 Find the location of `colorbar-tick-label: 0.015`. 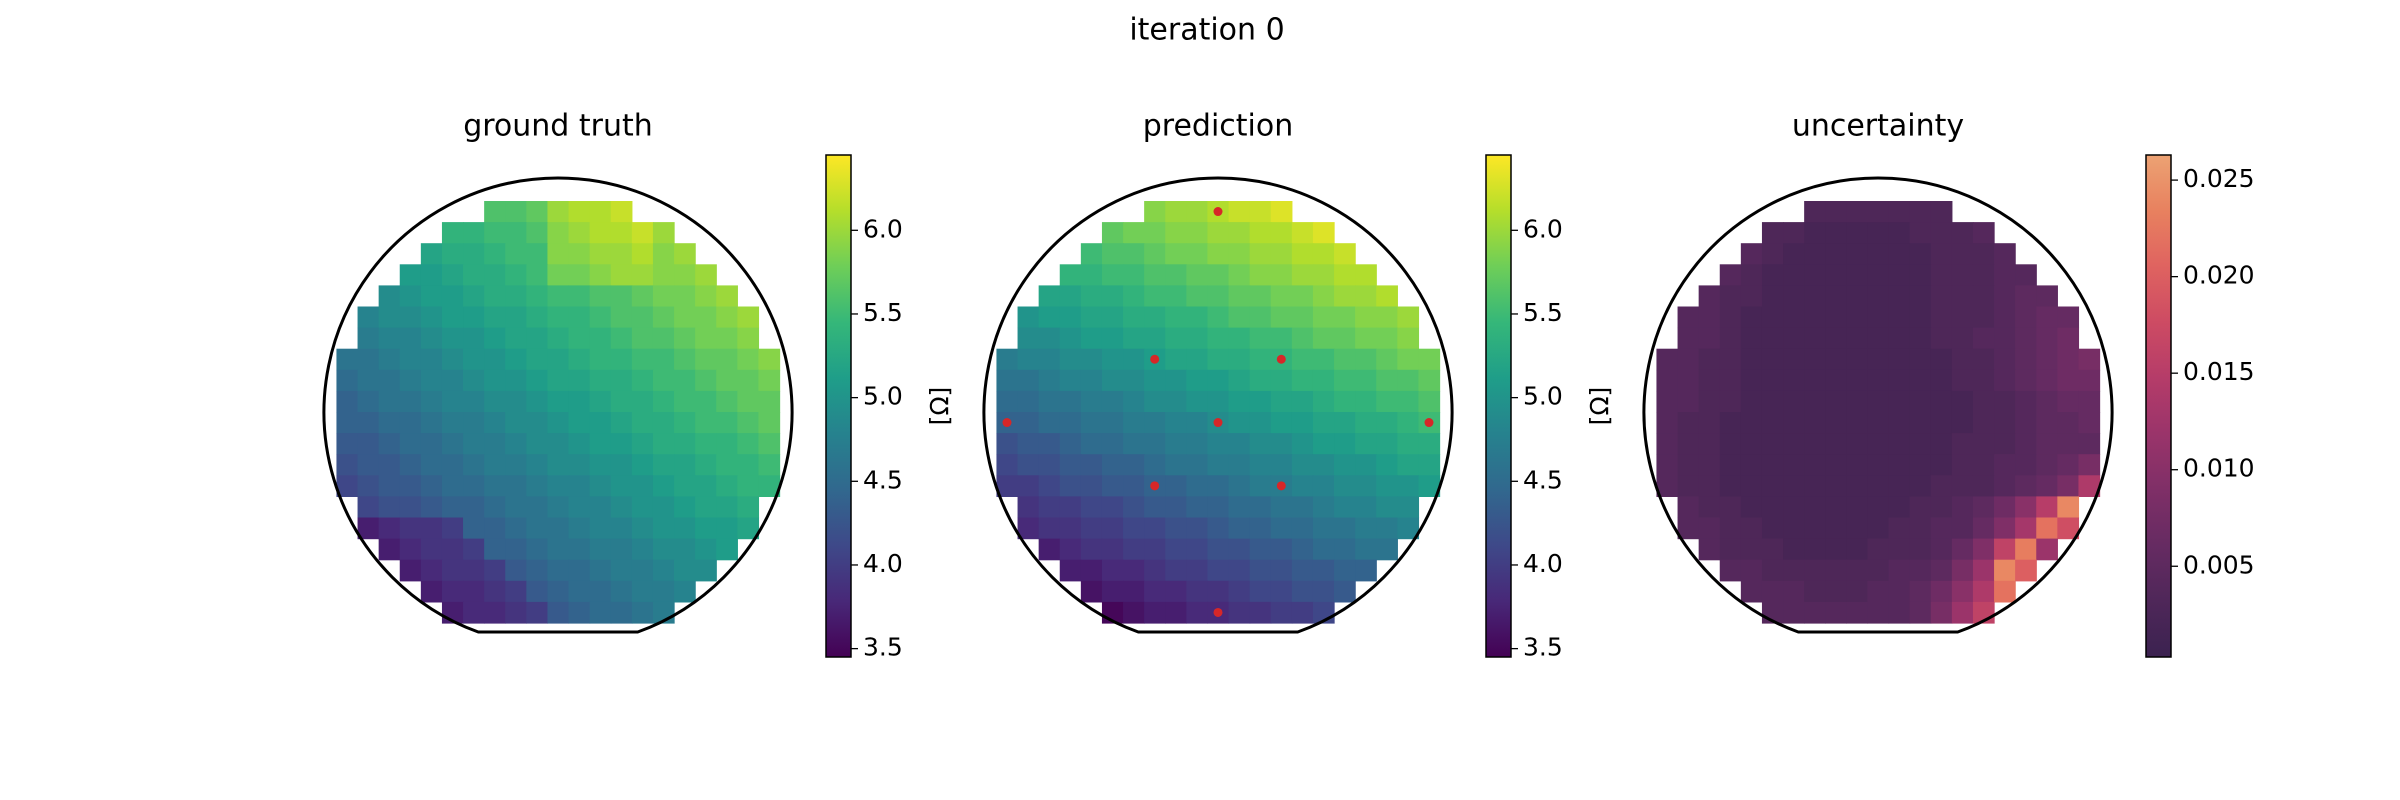

colorbar-tick-label: 0.015 is located at coordinates (2219, 371).